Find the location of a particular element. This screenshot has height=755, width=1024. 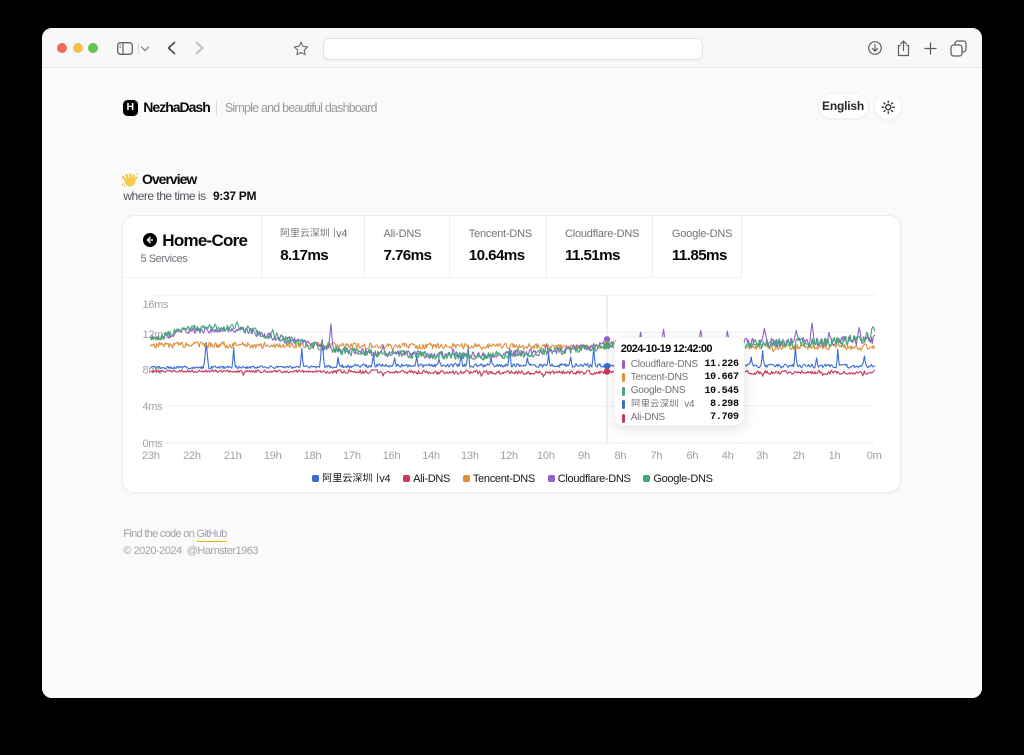

svg-text: 22h is located at coordinates (192, 456).